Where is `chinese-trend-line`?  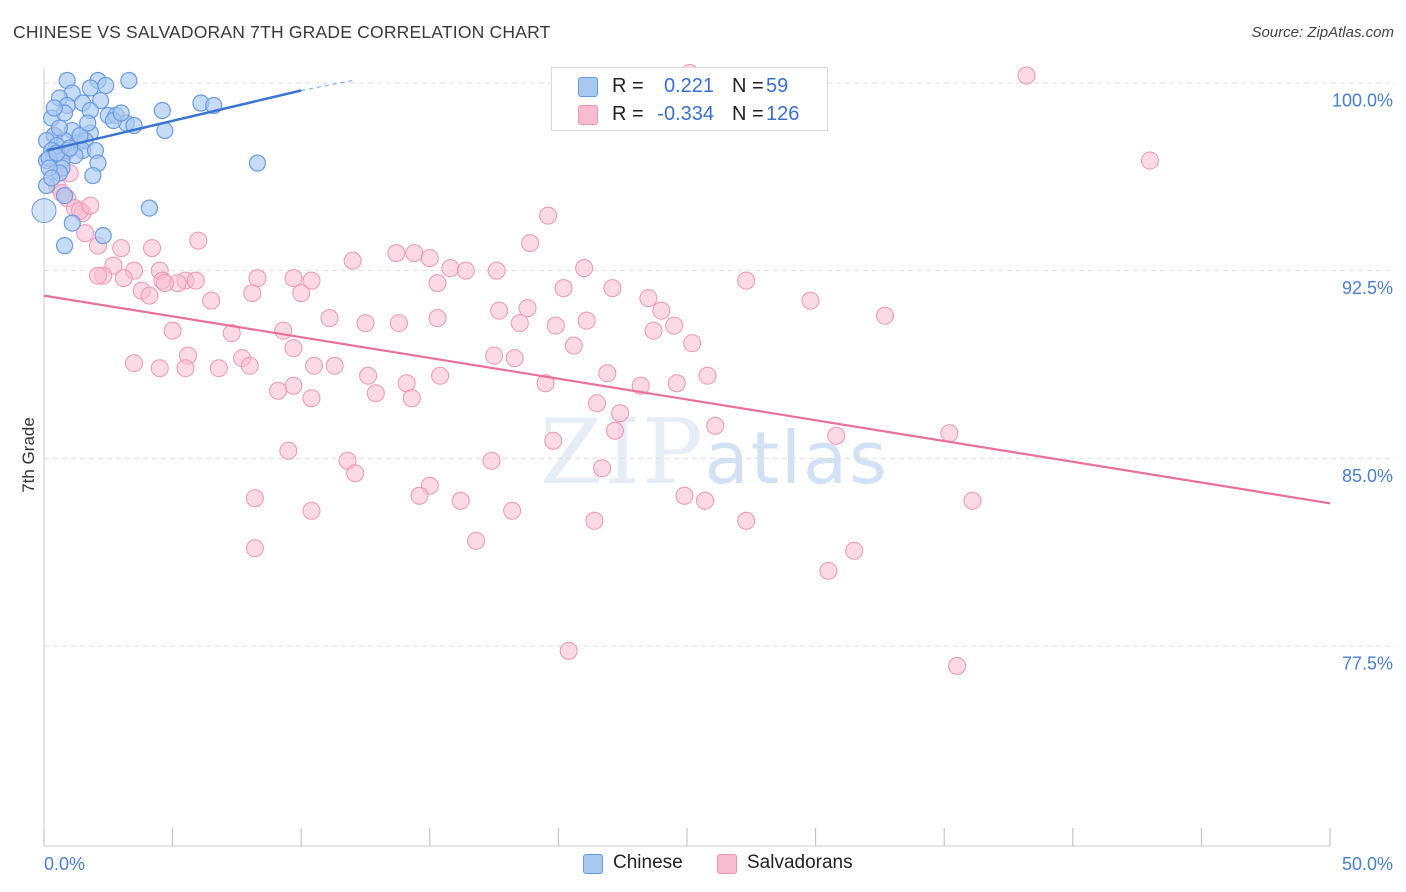 chinese-trend-line is located at coordinates (174, 120).